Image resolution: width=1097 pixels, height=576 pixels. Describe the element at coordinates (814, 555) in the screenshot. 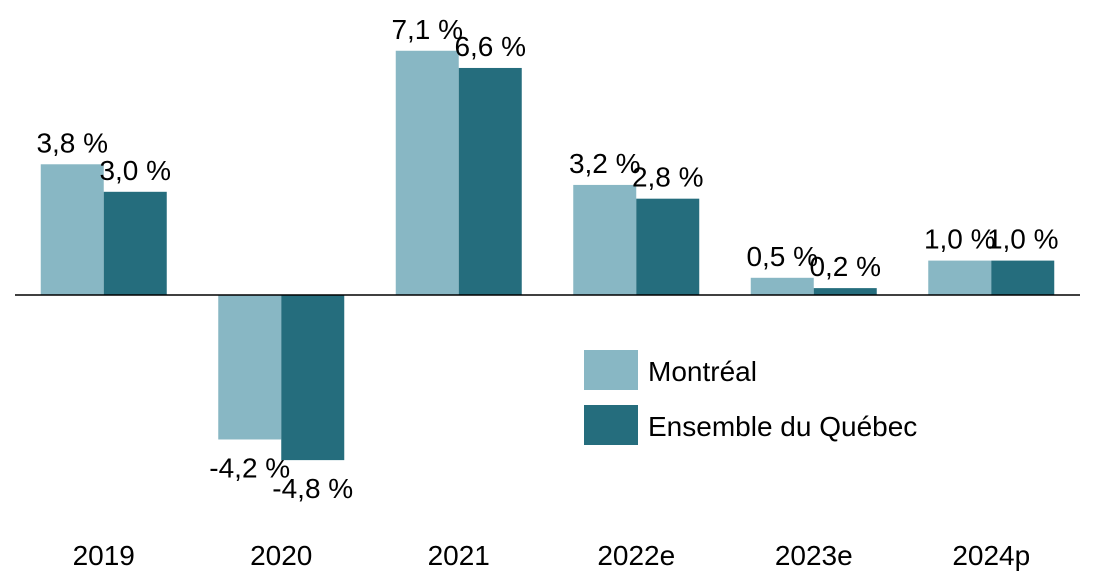

I see `x-tick-label: 2023e` at that location.